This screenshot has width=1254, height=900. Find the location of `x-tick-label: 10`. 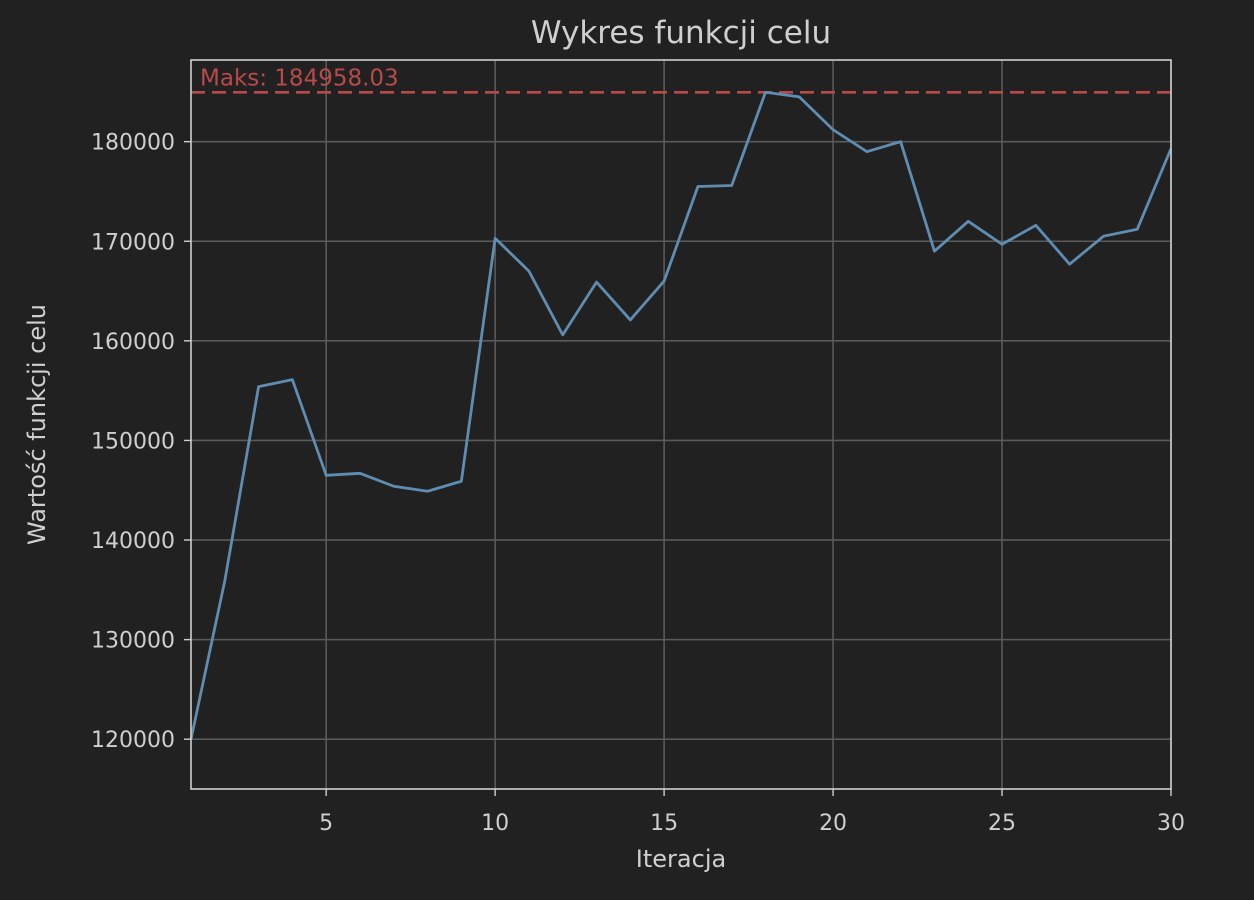

x-tick-label: 10 is located at coordinates (495, 823).